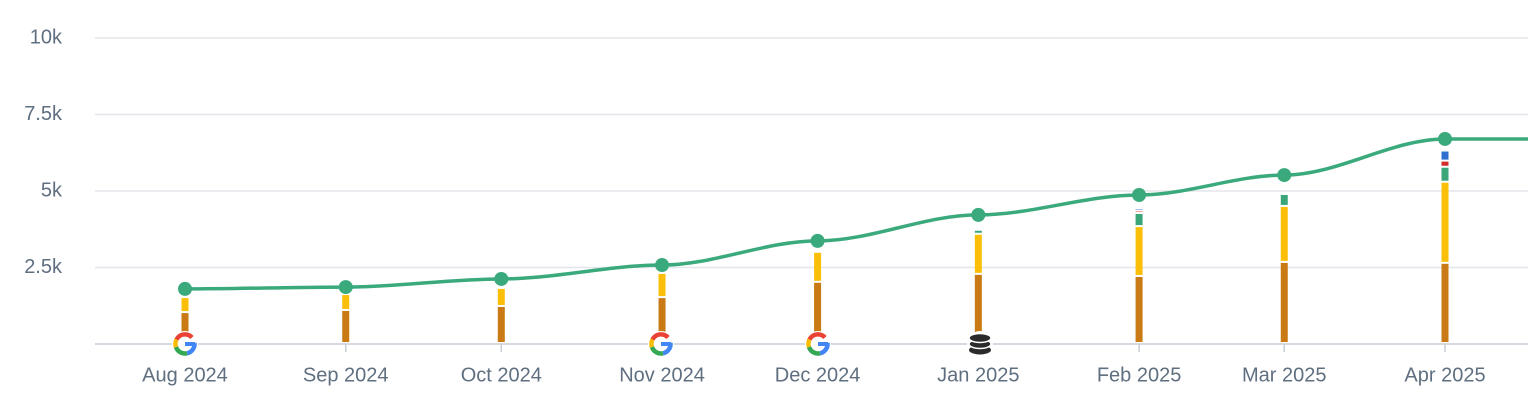  What do you see at coordinates (980, 344) in the screenshot?
I see `database-update-icon` at bounding box center [980, 344].